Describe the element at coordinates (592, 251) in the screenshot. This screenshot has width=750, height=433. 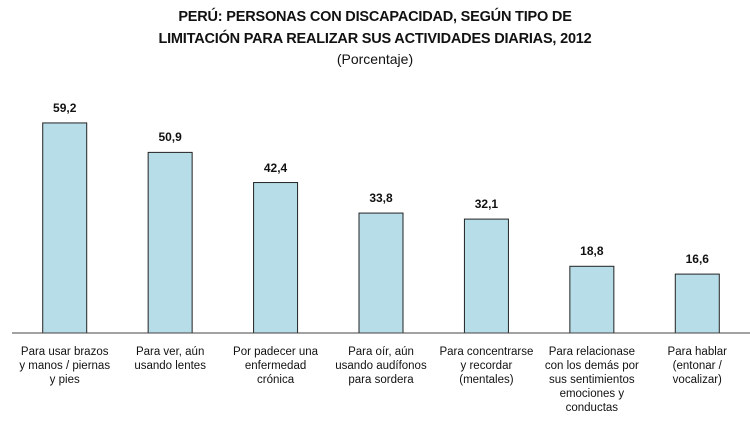
I see `value-label: 18,8` at that location.